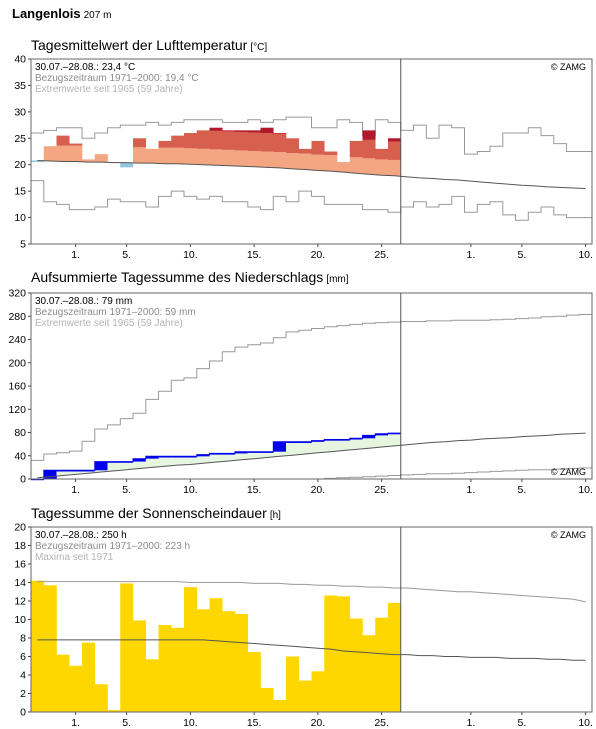  What do you see at coordinates (311, 174) in the screenshot?
I see `normal-line` at bounding box center [311, 174].